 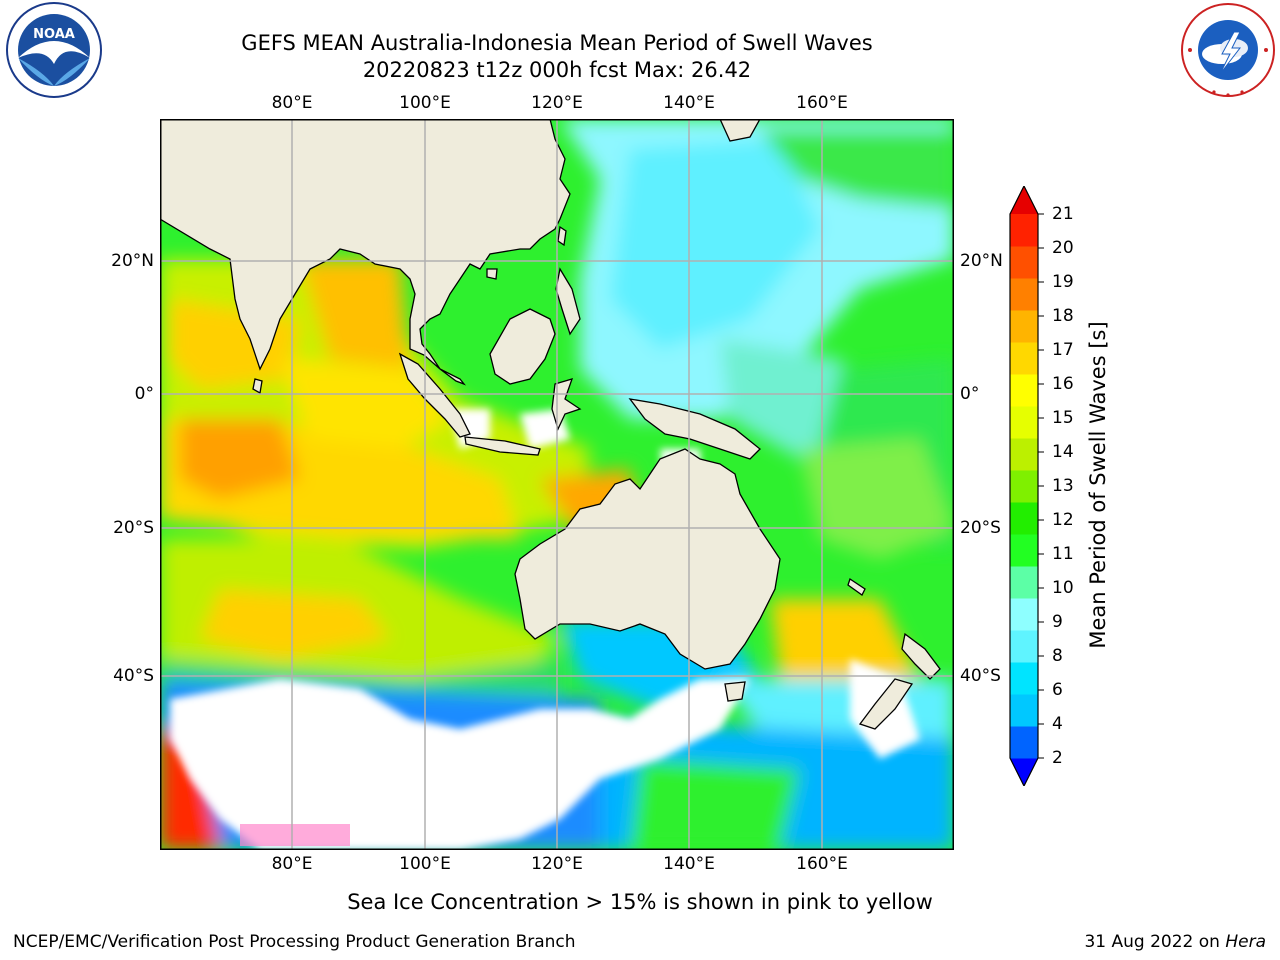 What do you see at coordinates (133, 676) in the screenshot?
I see `lat-label-left-40s: 40°S` at bounding box center [133, 676].